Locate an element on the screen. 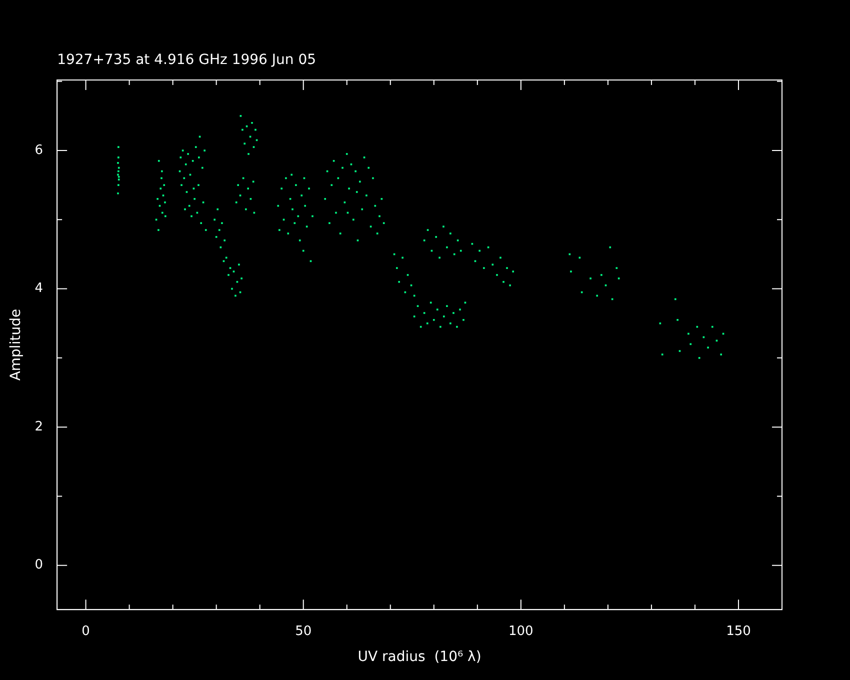  x-axis-title: UV radius (10⁶ λ) is located at coordinates (420, 657).